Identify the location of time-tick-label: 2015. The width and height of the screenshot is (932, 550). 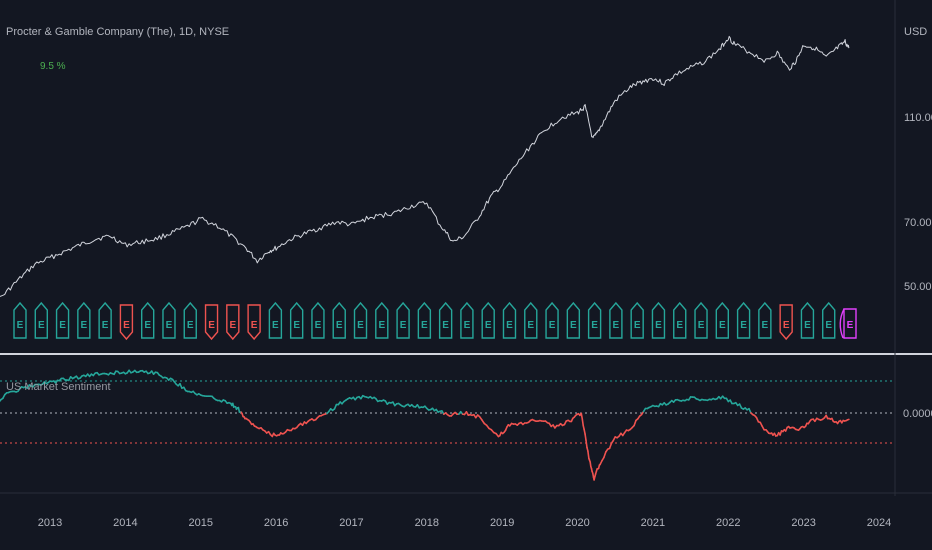
(200, 523).